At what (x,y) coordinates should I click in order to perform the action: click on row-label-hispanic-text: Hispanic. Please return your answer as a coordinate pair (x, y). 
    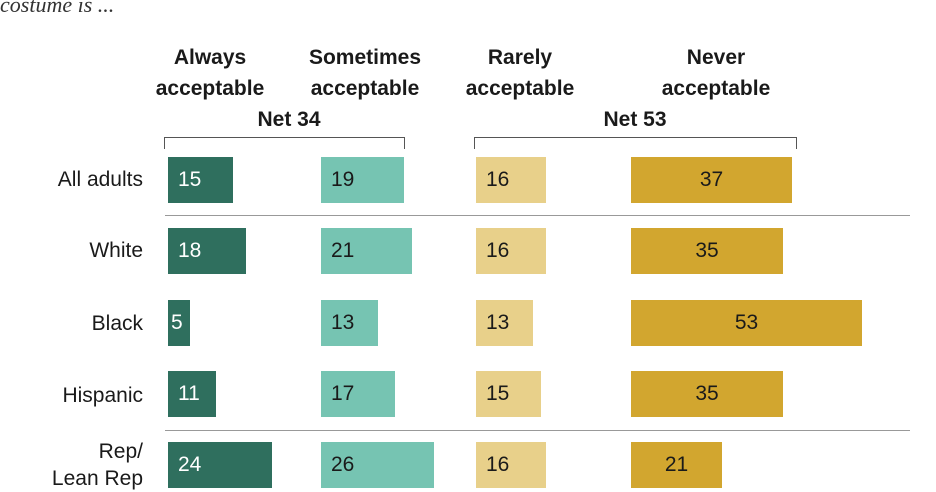
    Looking at the image, I should click on (102, 395).